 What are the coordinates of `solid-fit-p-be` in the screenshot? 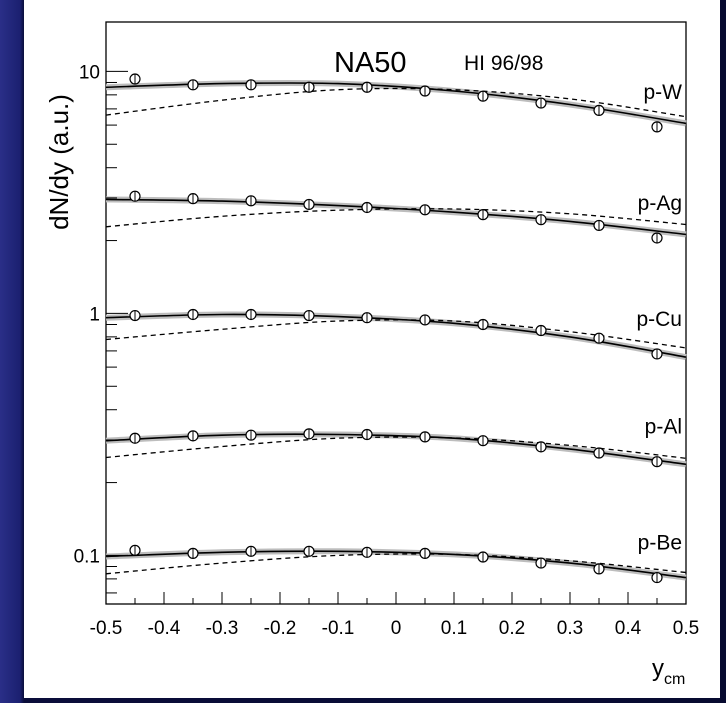 It's located at (396, 564).